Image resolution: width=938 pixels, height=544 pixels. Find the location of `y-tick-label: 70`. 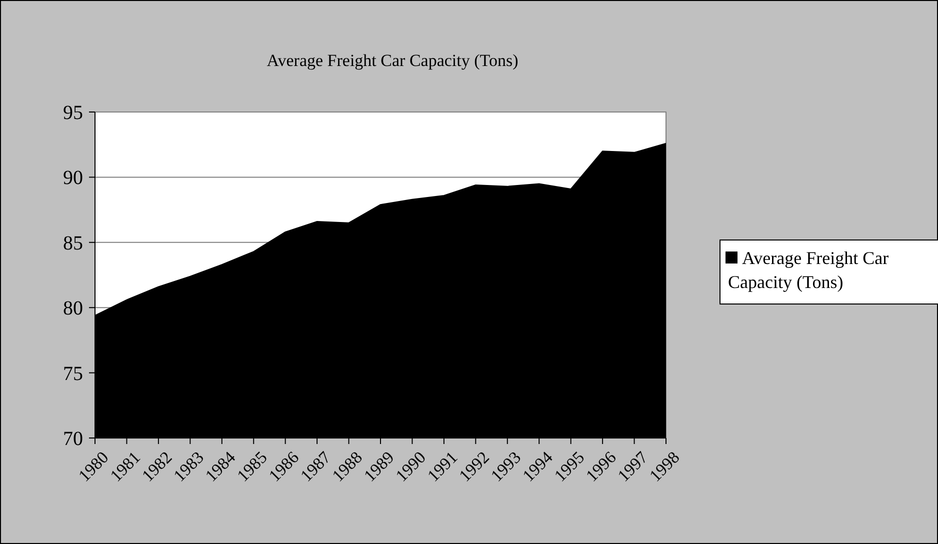

y-tick-label: 70 is located at coordinates (73, 439).